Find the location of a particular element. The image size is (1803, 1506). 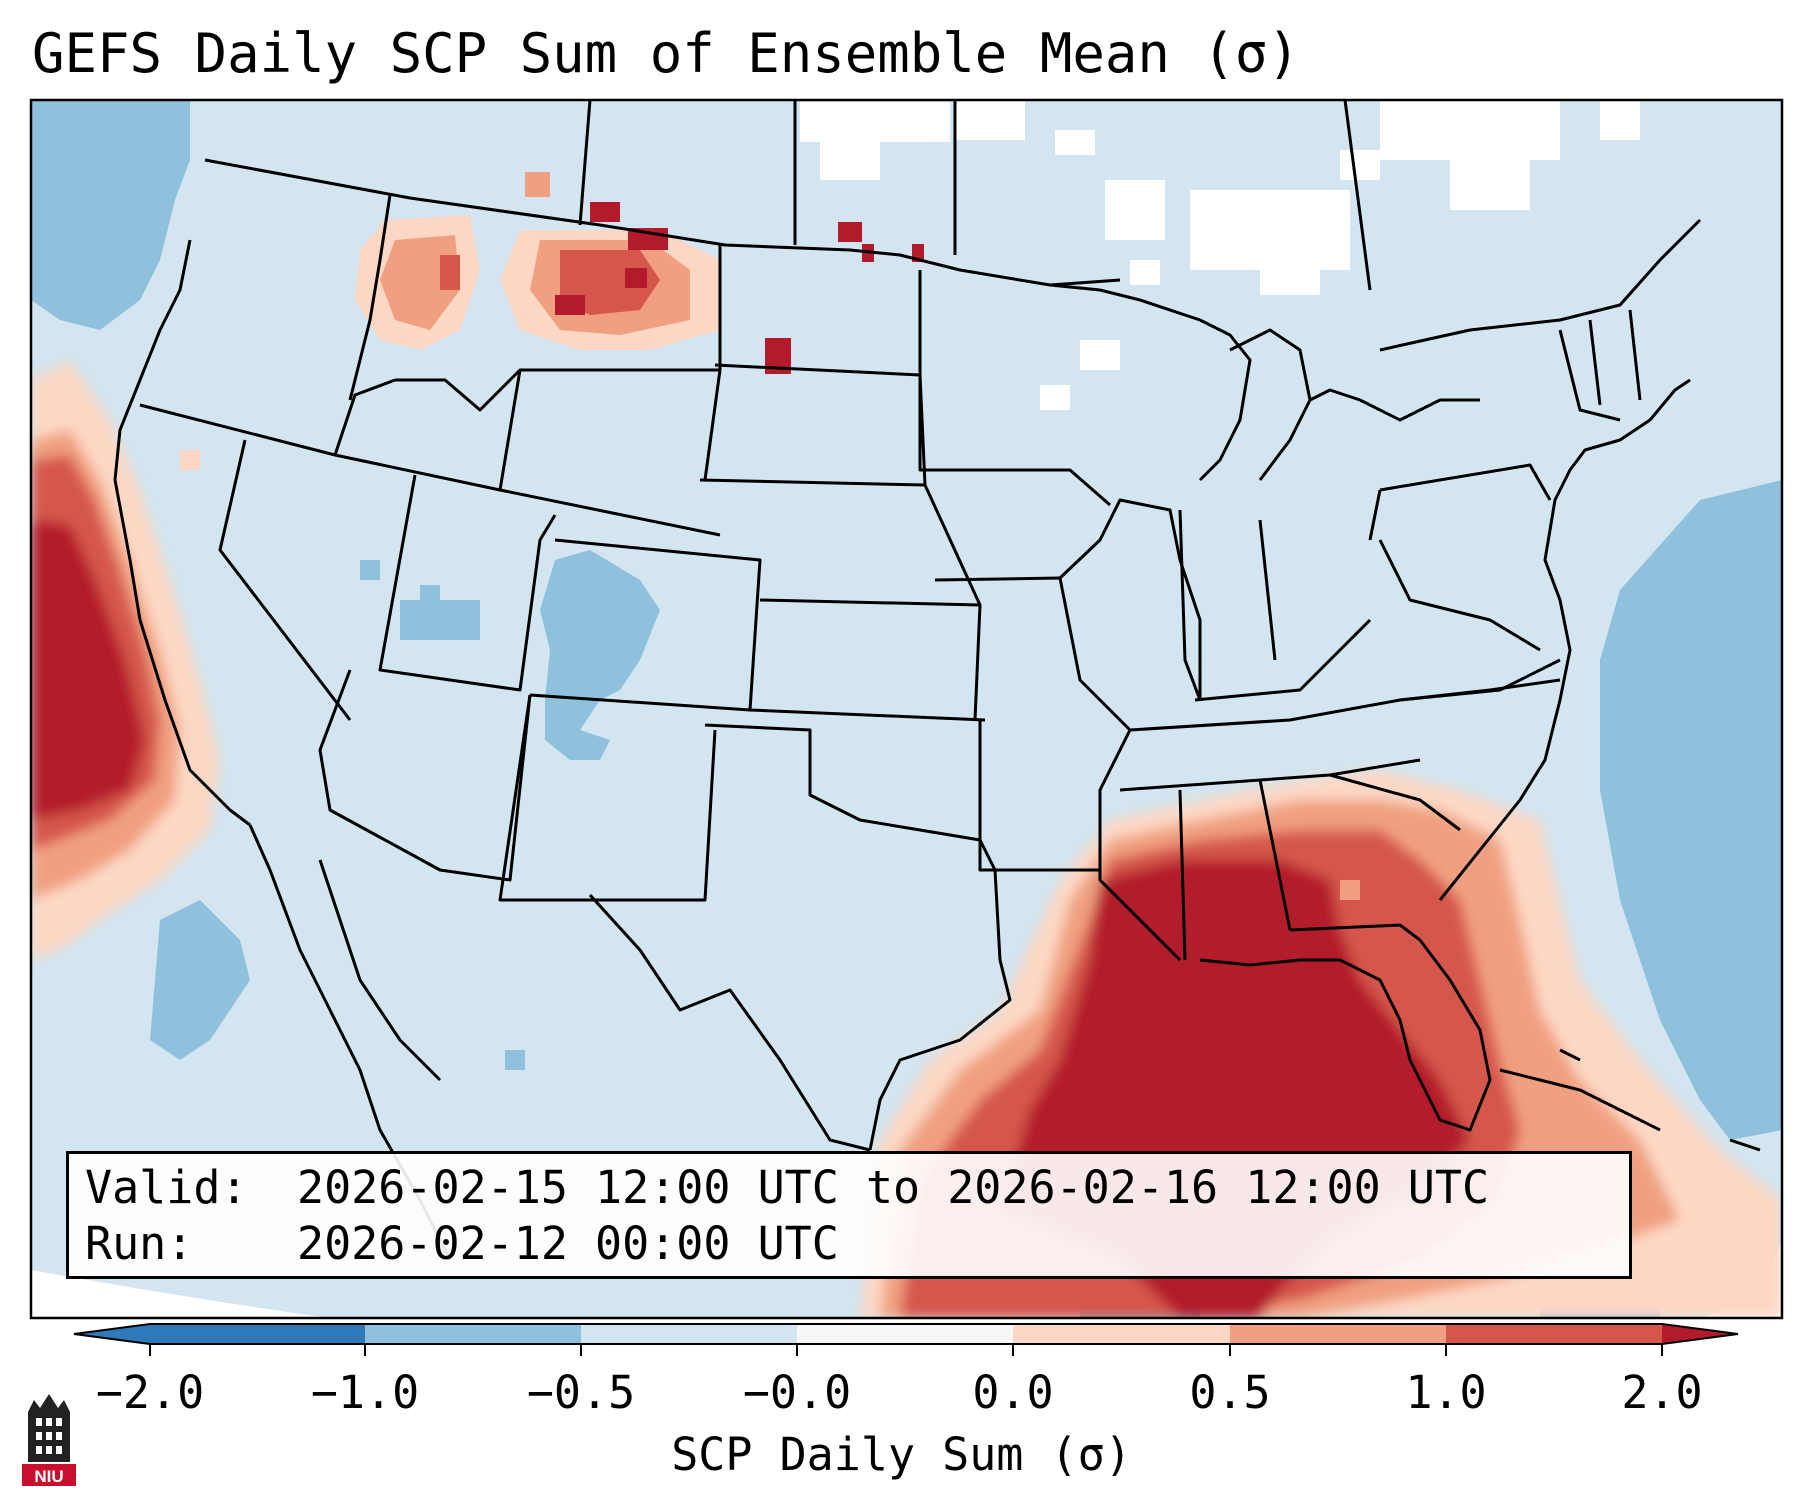

projection-edge-bottom-left is located at coordinates (180, 1294).